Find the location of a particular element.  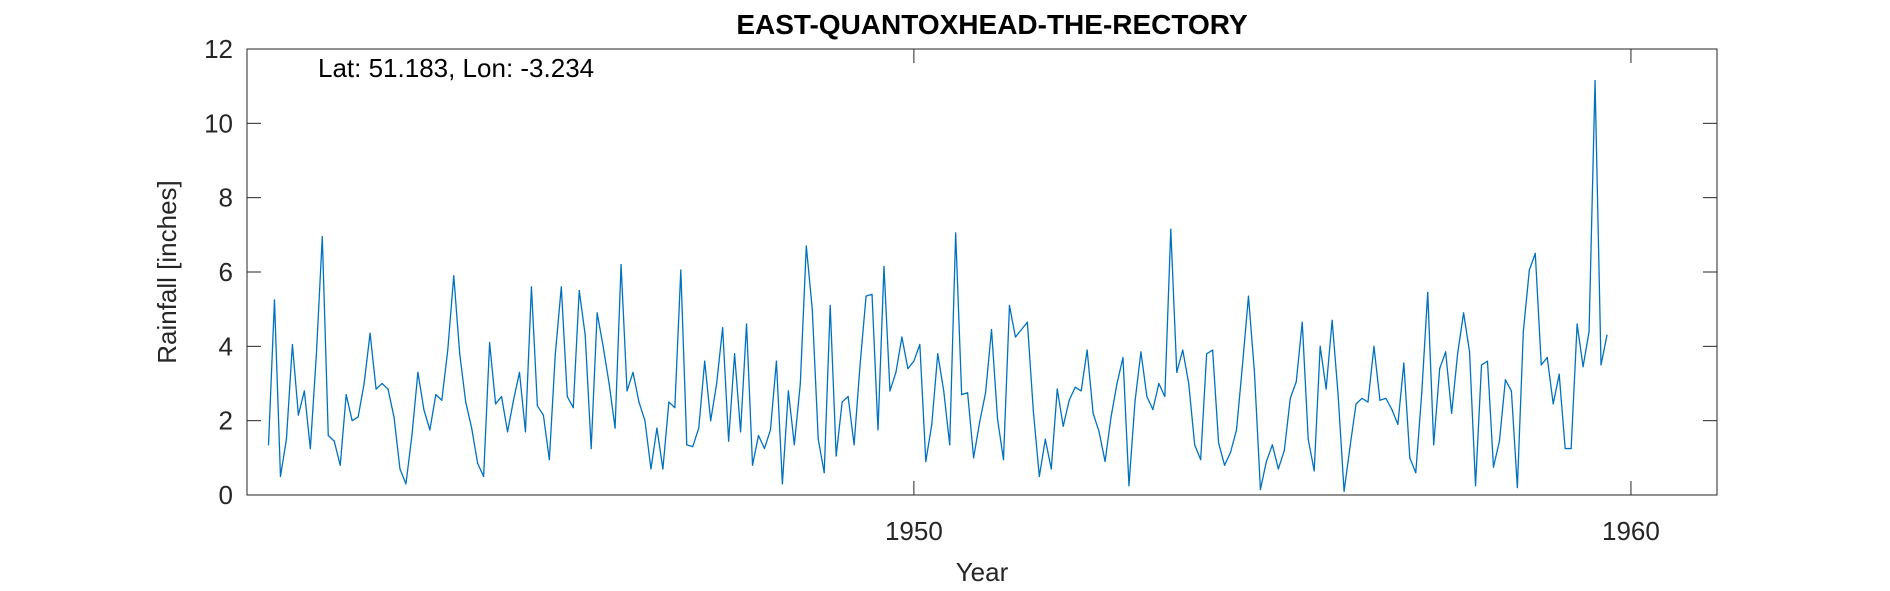

y-tick-label: 8 is located at coordinates (226, 198).